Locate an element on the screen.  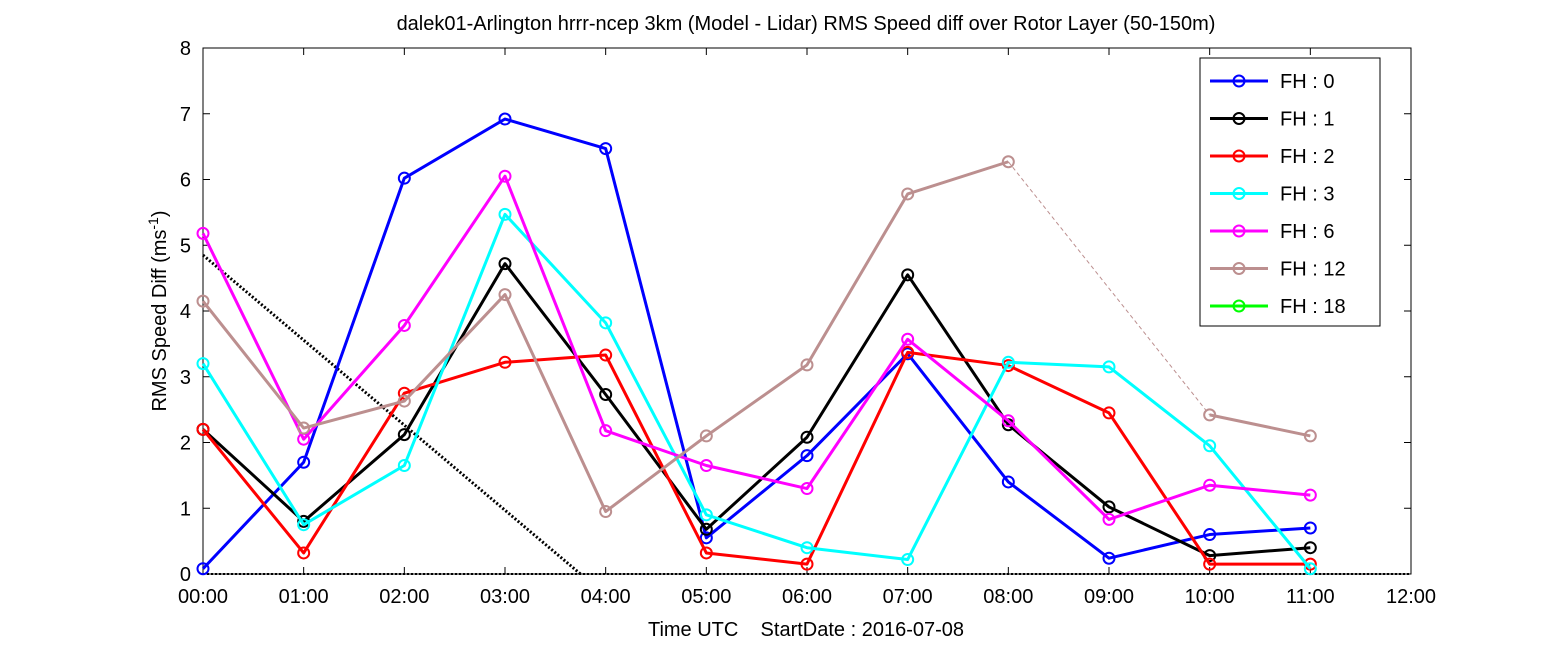
y-tick-label: 7 is located at coordinates (185, 115).